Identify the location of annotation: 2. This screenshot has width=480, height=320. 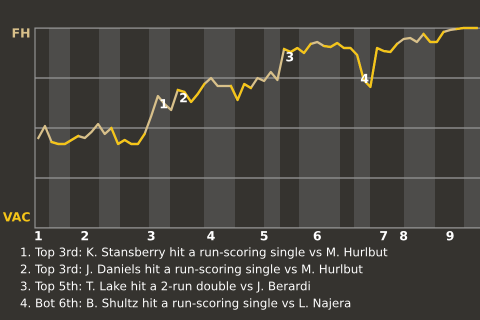
(183, 97).